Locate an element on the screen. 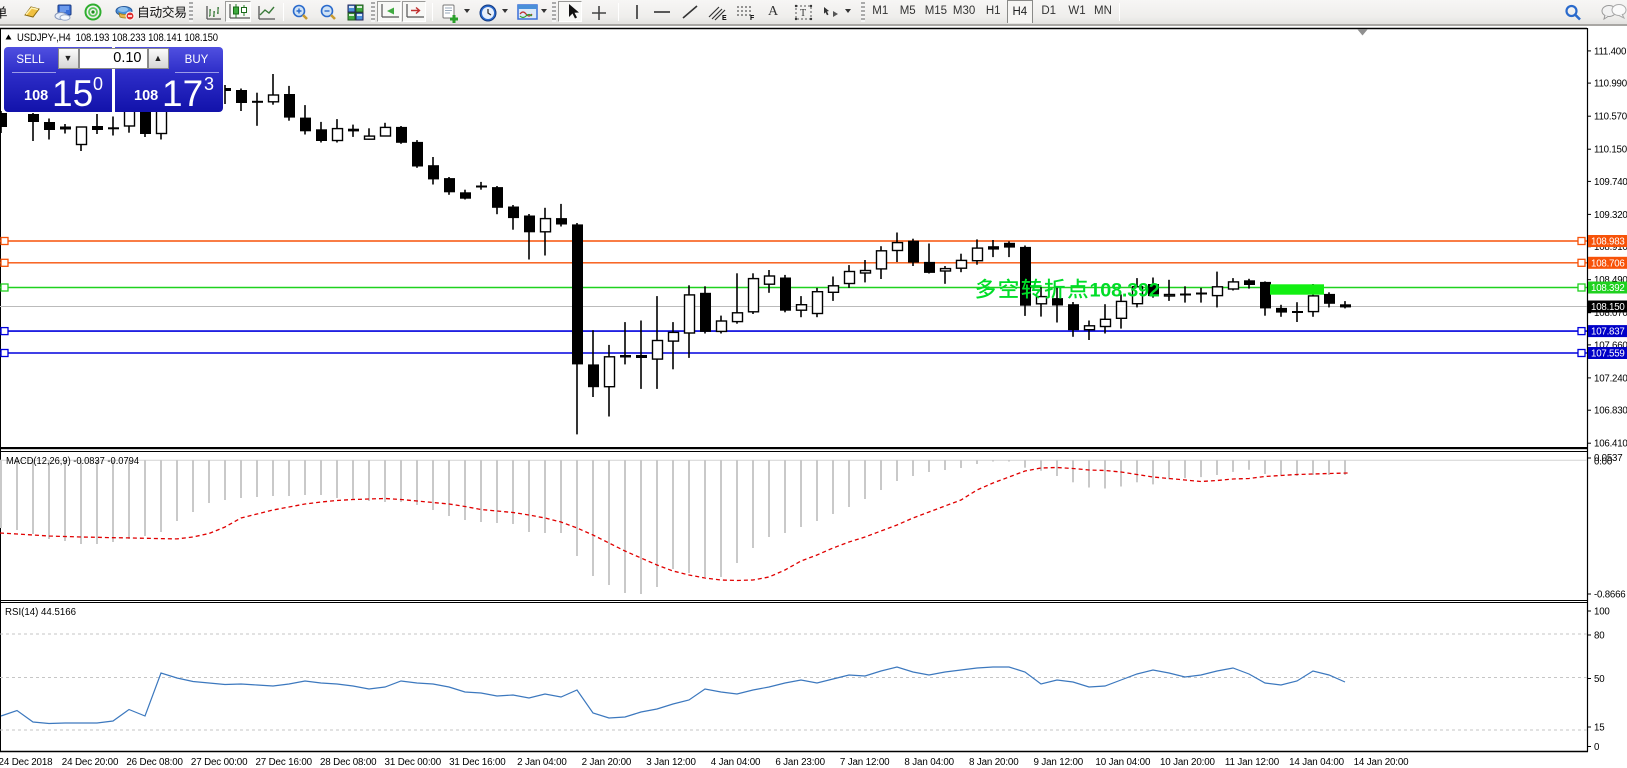  svg-text: T is located at coordinates (803, 13).